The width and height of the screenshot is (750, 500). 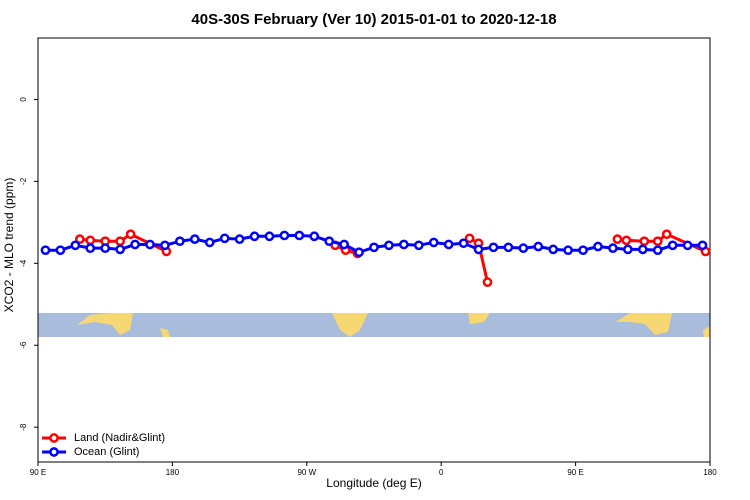 I want to click on x-tick-label: 0, so click(x=441, y=472).